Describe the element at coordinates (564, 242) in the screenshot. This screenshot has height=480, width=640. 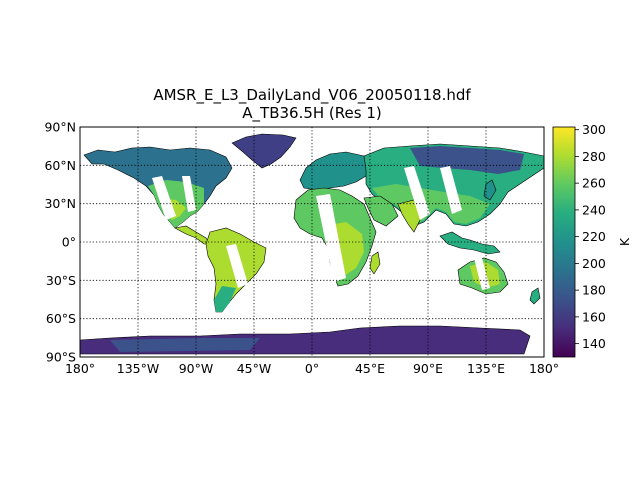
I see `colorbar-gradient` at that location.